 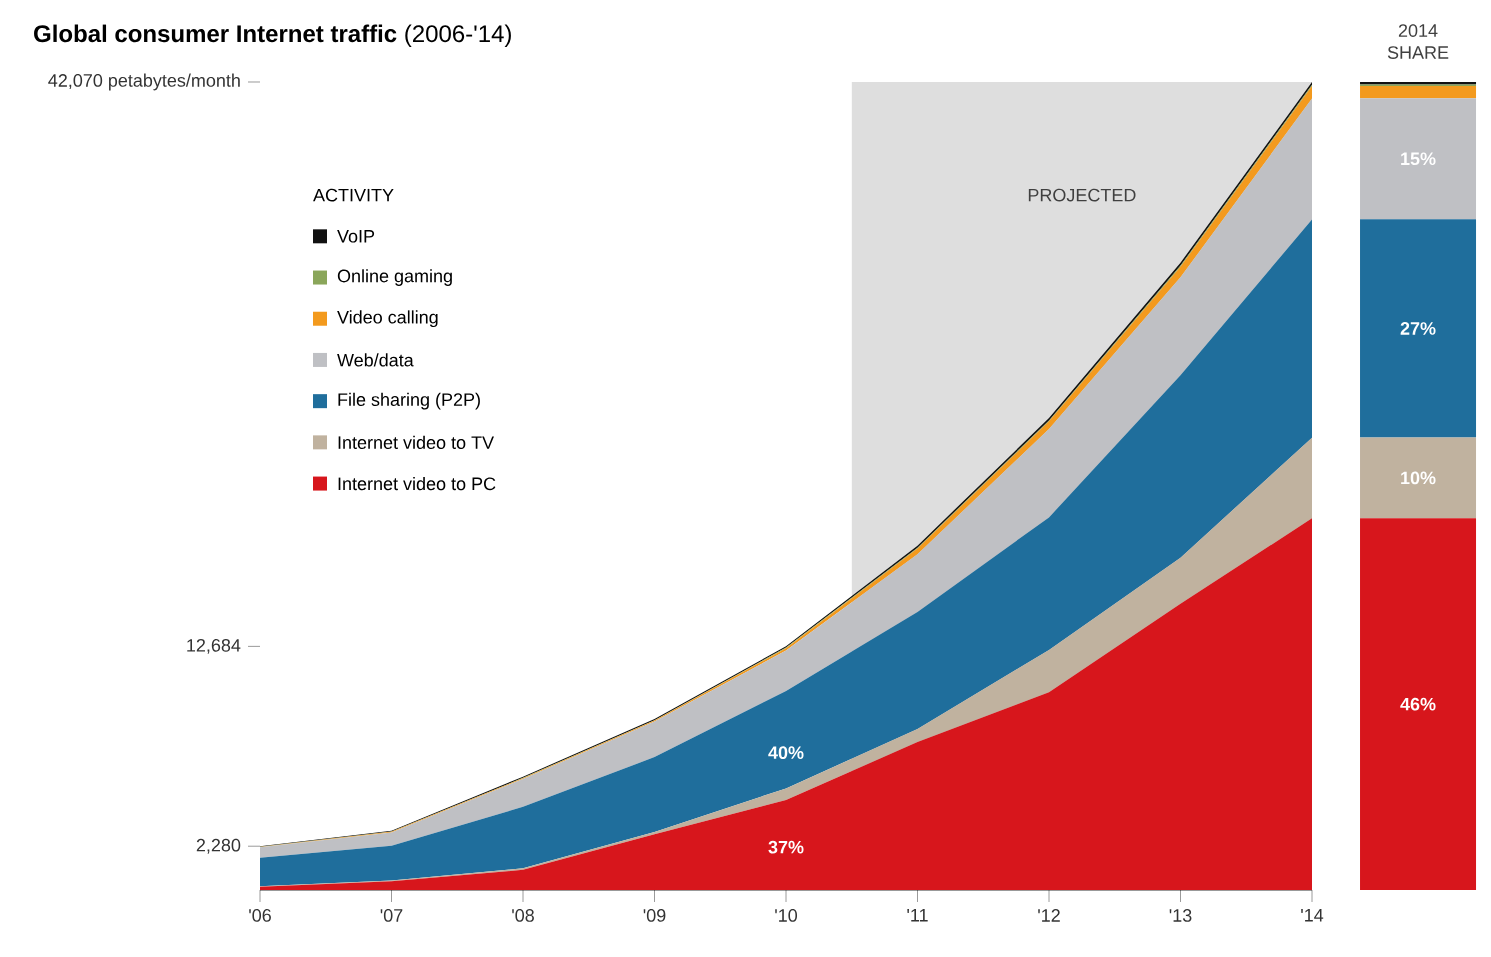 What do you see at coordinates (1418, 41) in the screenshot?
I see `chart-title: 2014 SHARE` at bounding box center [1418, 41].